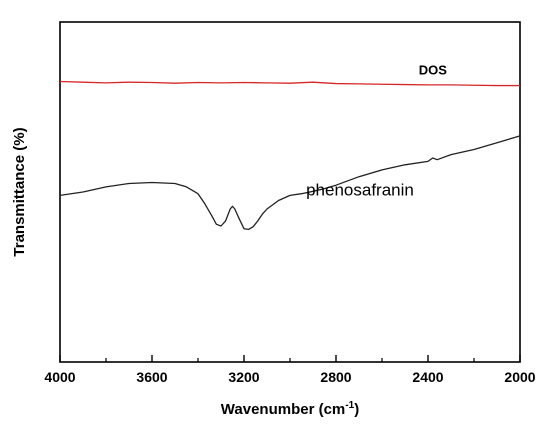 This screenshot has width=550, height=433. I want to click on x-tick-label: 2400, so click(427, 377).